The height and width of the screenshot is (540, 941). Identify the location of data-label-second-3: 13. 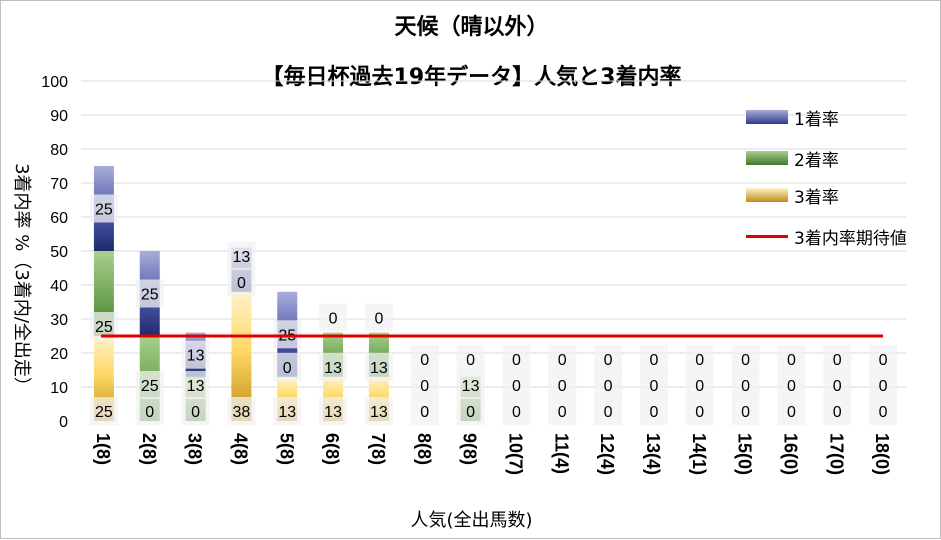
(196, 386).